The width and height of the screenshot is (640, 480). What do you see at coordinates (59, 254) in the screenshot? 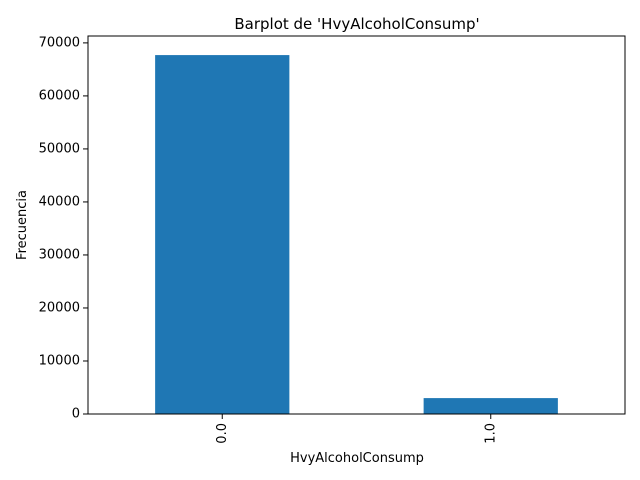
I see `y-tick-label: 30000` at bounding box center [59, 254].